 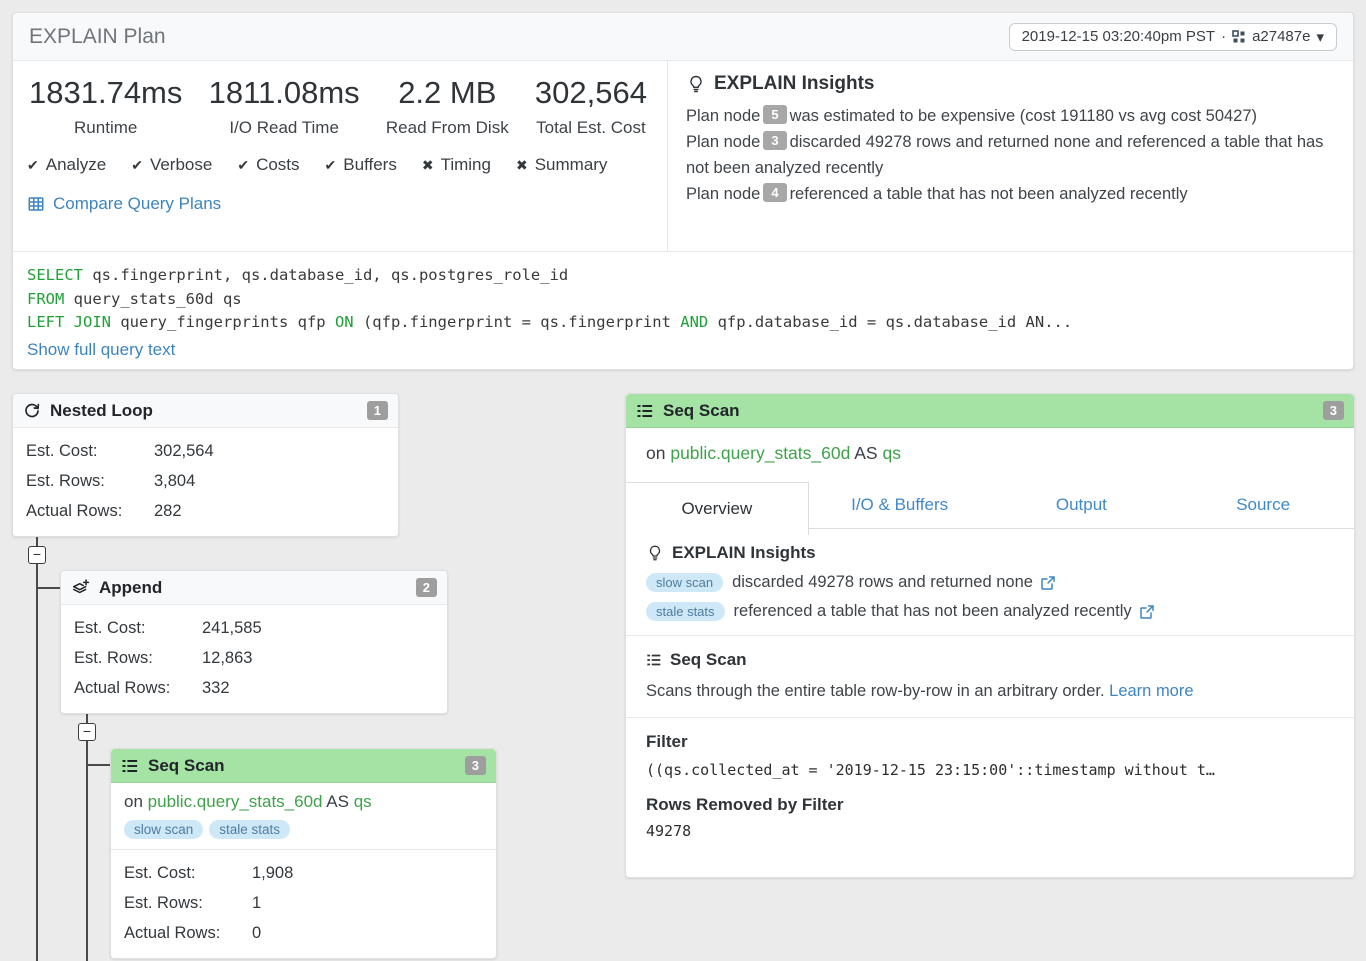 What do you see at coordinates (591, 106) in the screenshot?
I see `stat-total-est-cost: 302,564 Total Est. Cost` at bounding box center [591, 106].